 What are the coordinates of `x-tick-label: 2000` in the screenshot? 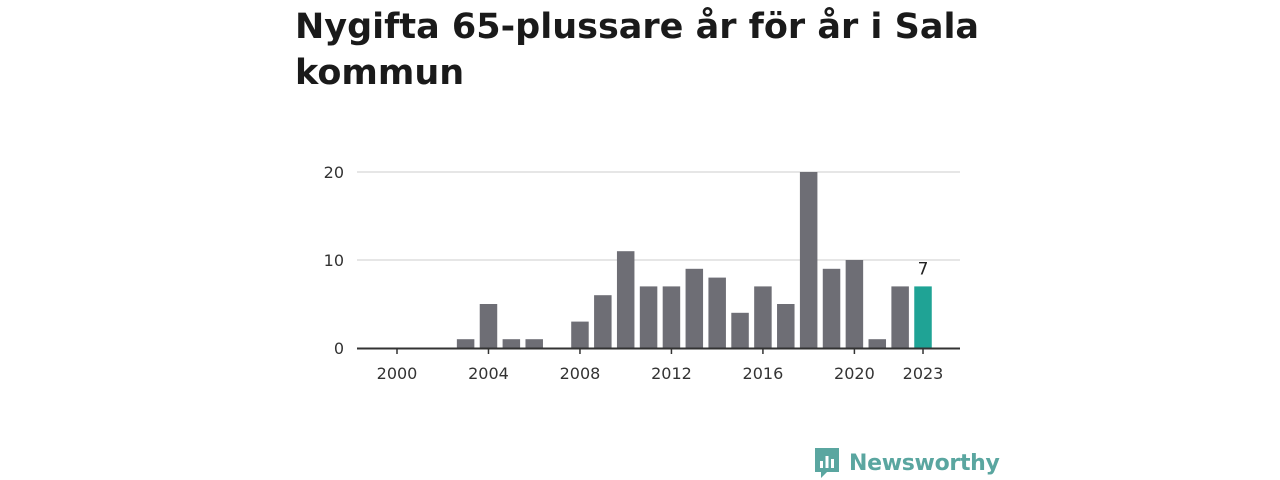 It's located at (397, 373).